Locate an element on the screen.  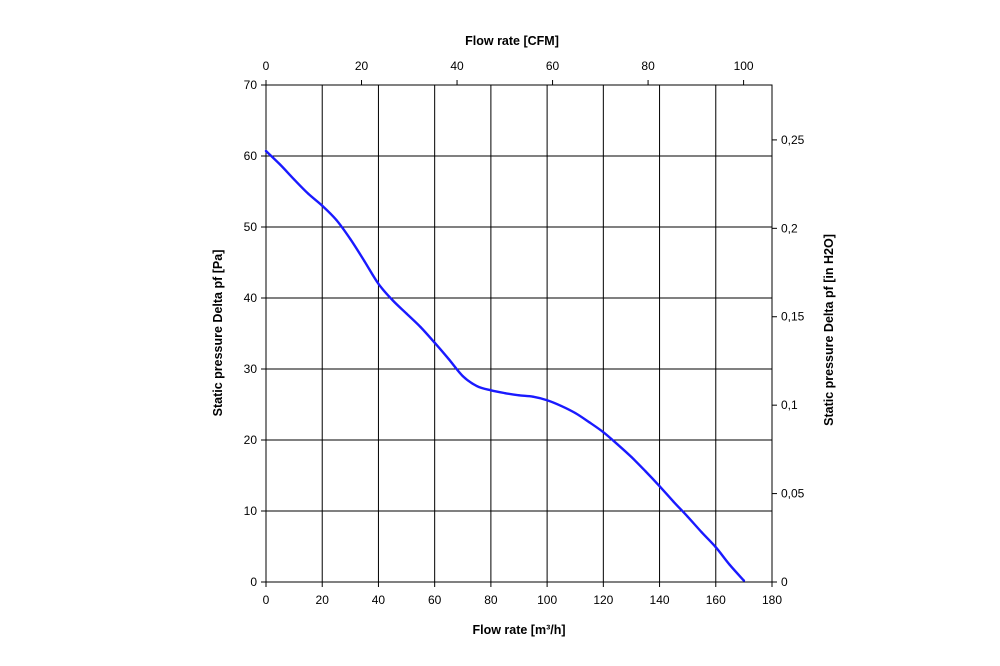
x-tick-label: 0 is located at coordinates (266, 600).